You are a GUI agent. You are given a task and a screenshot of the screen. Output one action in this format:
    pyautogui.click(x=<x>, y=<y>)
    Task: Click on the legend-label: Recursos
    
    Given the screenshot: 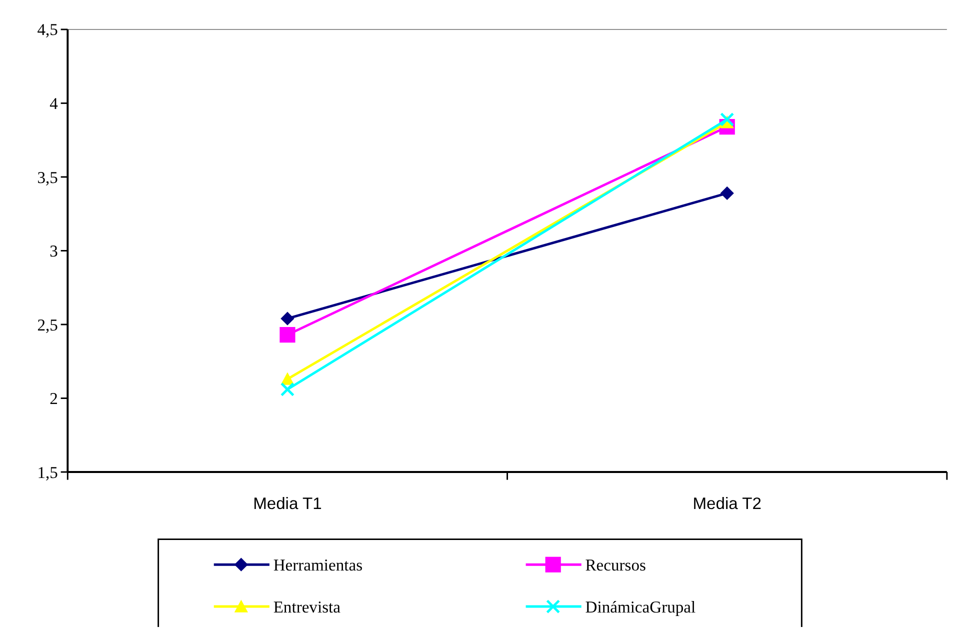 What is the action you would take?
    pyautogui.click(x=615, y=564)
    